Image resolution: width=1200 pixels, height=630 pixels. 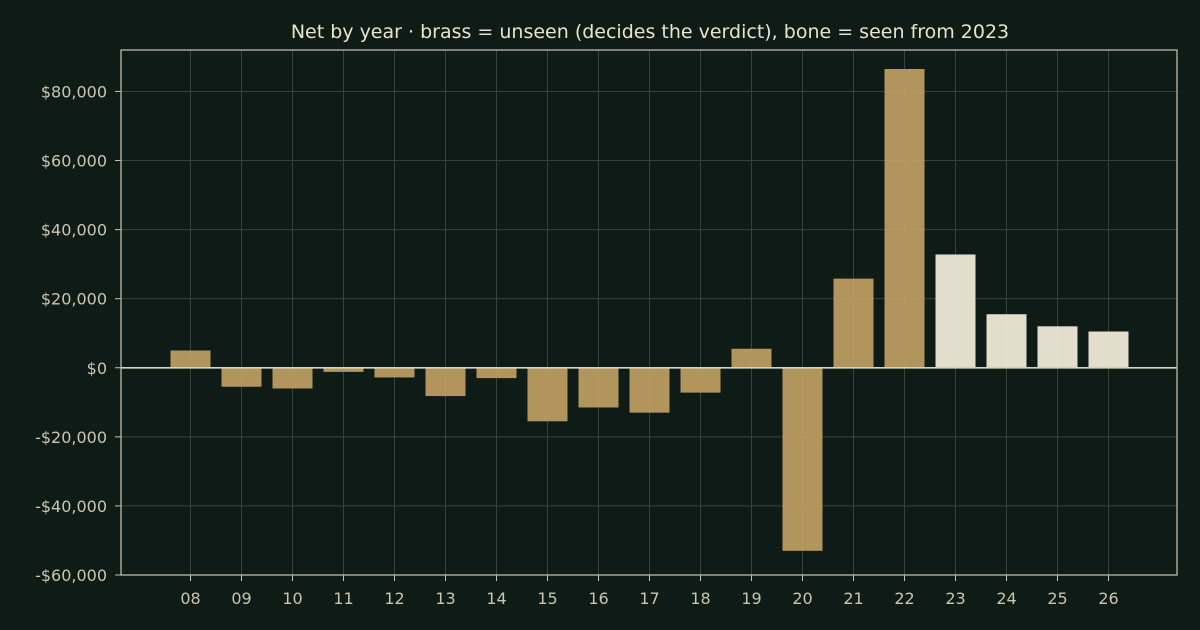 I want to click on x-tick-label: 08, so click(x=190, y=598).